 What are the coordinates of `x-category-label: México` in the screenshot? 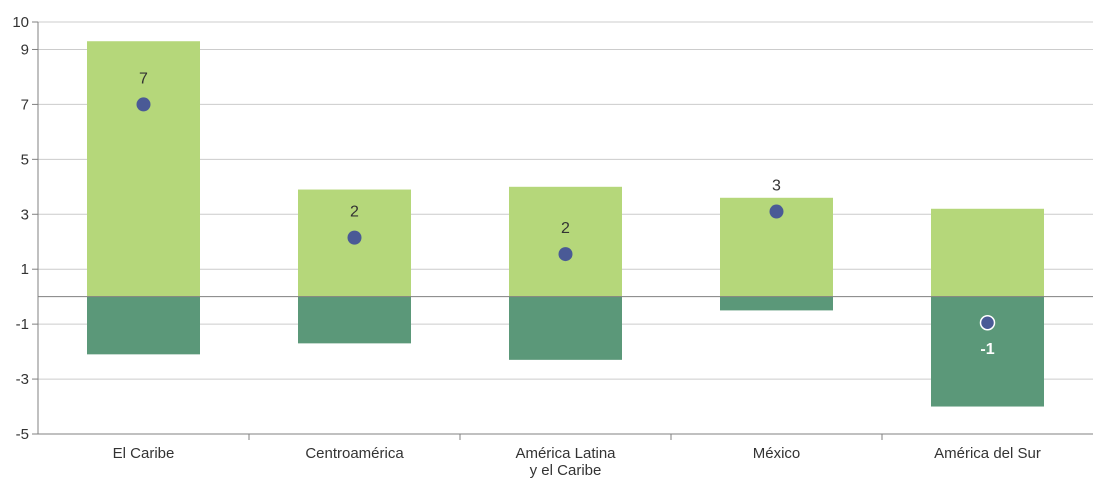 It's located at (777, 453).